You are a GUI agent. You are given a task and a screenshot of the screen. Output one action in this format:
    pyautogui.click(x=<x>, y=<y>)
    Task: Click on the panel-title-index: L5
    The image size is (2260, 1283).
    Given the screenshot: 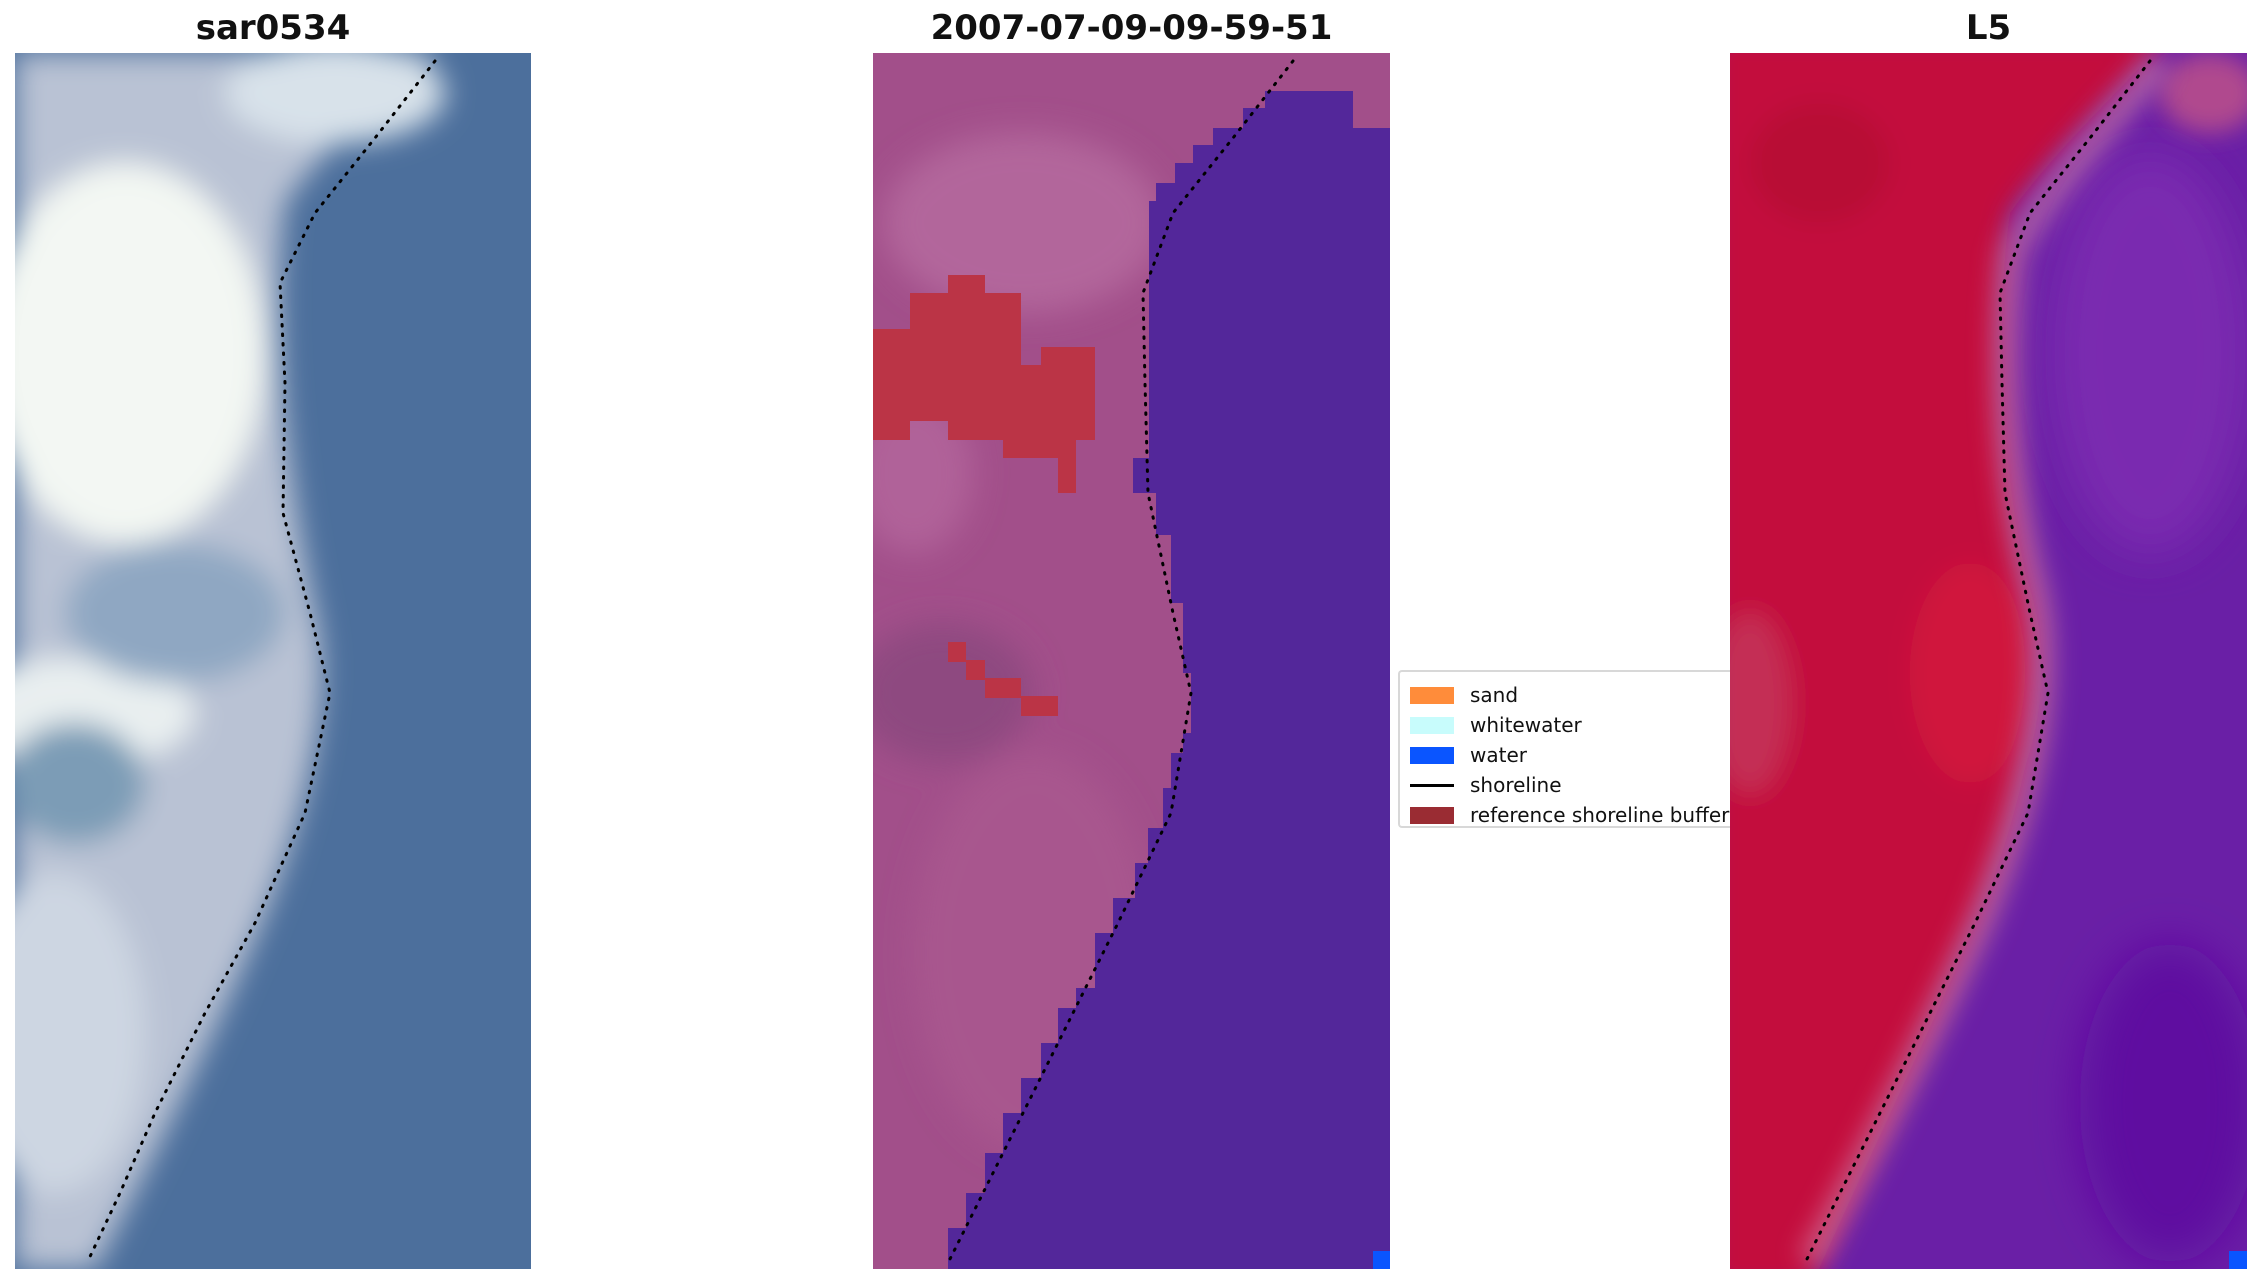 What is the action you would take?
    pyautogui.click(x=1988, y=28)
    